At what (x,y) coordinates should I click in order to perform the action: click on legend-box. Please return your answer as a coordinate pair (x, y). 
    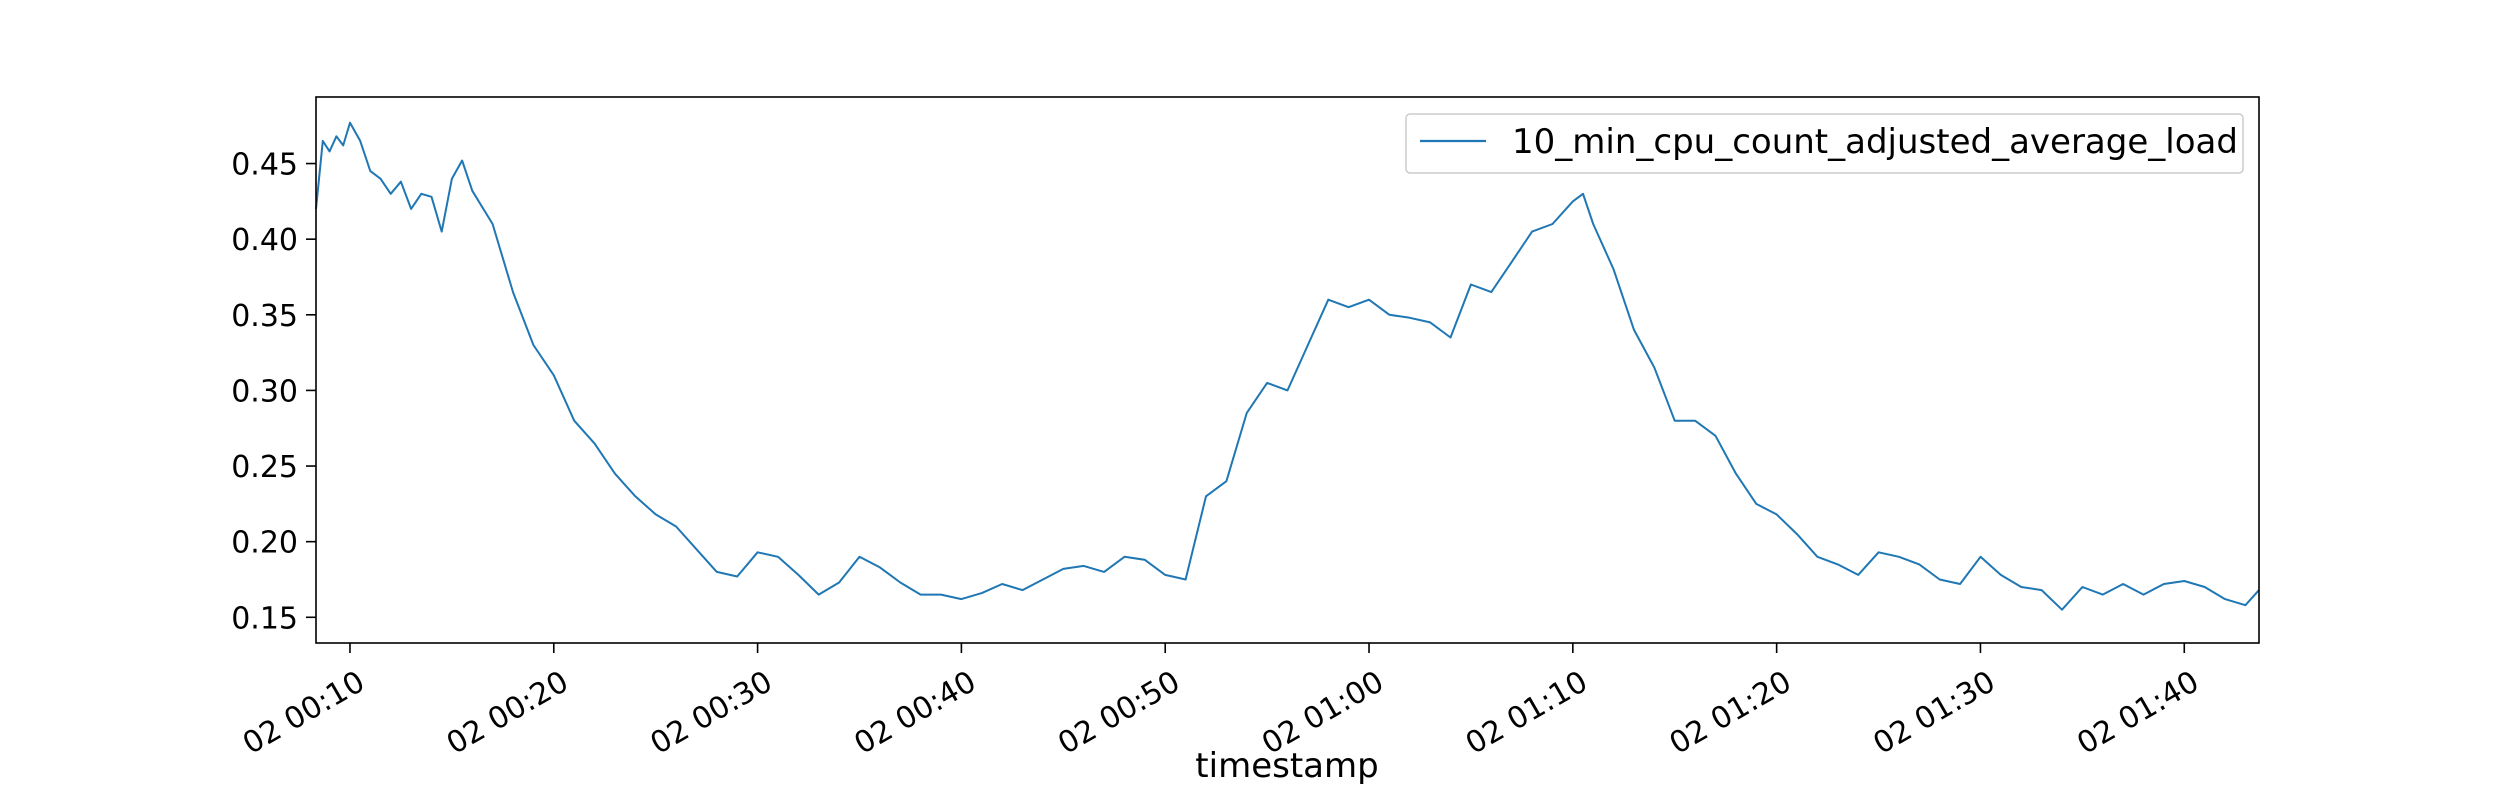
    Looking at the image, I should click on (1824, 143).